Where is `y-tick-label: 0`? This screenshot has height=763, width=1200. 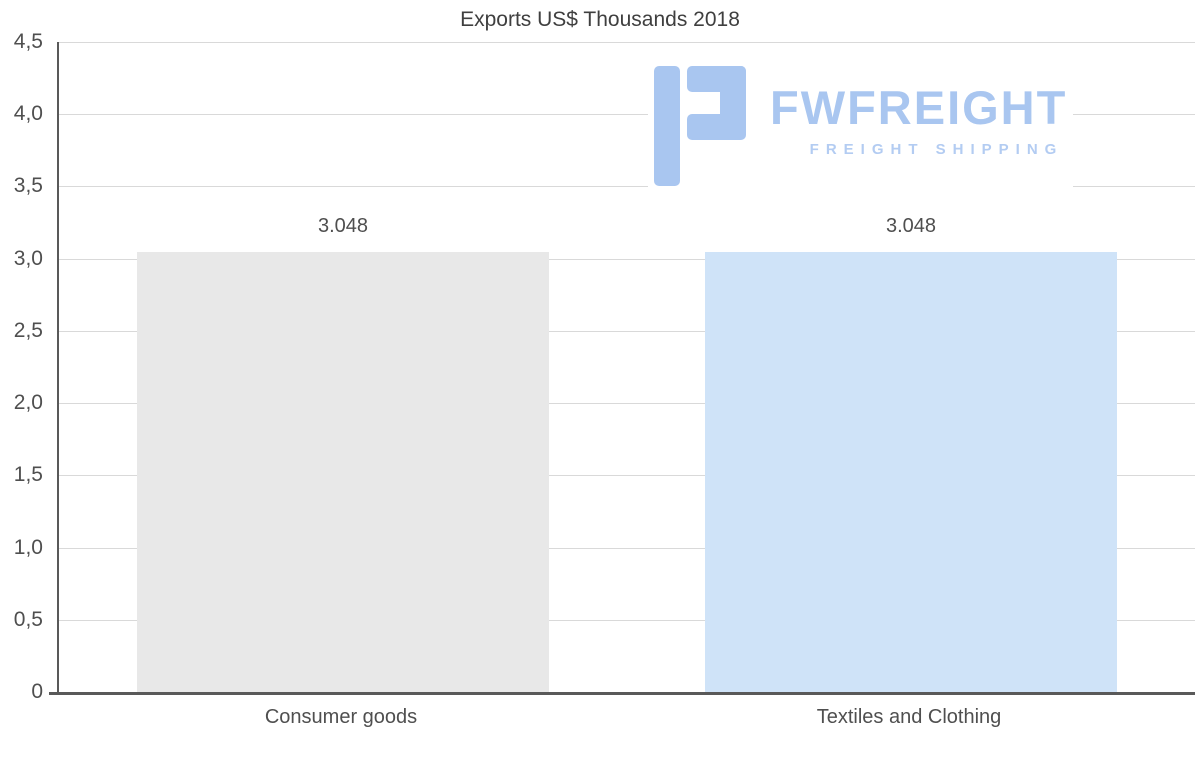
y-tick-label: 0 is located at coordinates (37, 691).